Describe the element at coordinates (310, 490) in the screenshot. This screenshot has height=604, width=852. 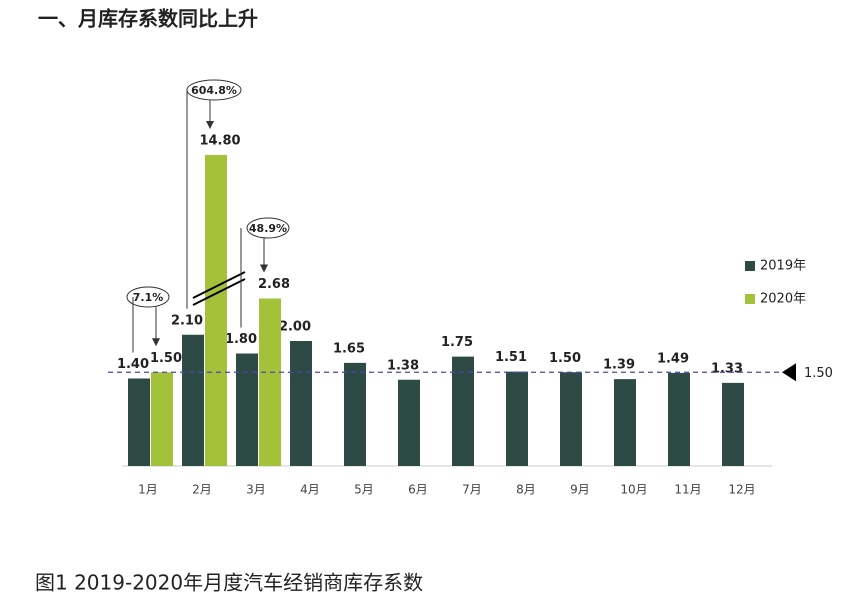
I see `x-tick-label: 4月` at that location.